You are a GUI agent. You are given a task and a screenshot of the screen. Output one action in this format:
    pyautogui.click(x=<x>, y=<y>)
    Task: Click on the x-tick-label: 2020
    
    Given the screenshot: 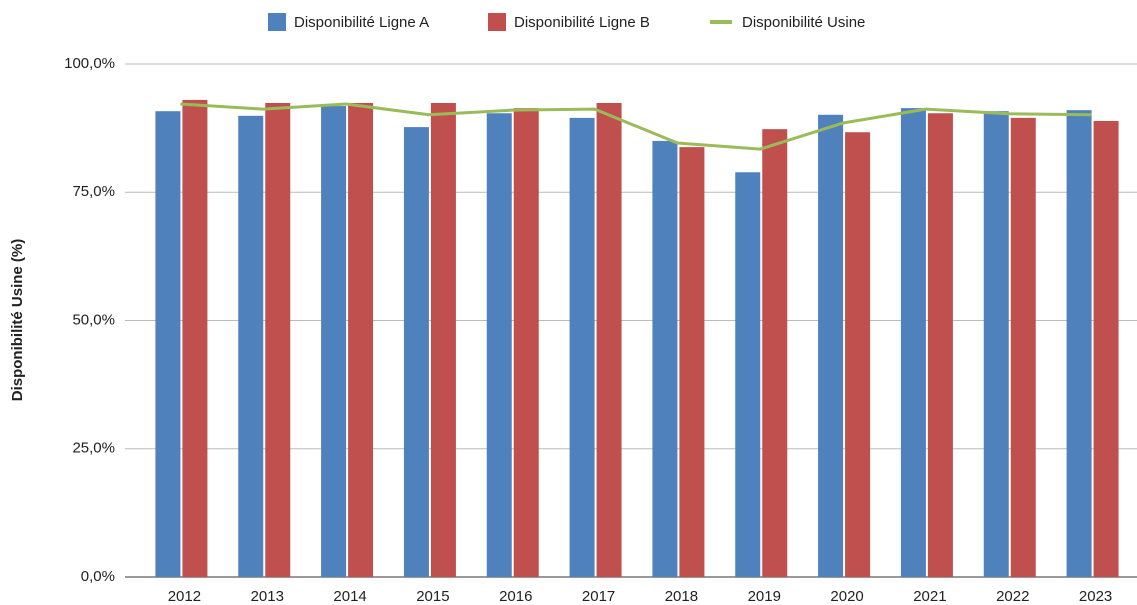 What is the action you would take?
    pyautogui.click(x=846, y=596)
    